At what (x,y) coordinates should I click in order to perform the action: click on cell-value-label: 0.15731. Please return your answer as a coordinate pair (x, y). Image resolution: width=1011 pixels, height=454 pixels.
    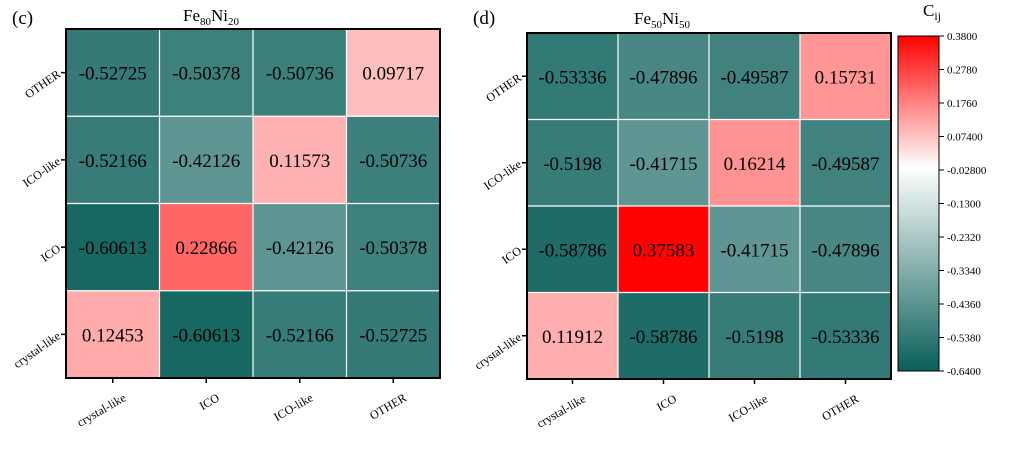
    Looking at the image, I should click on (846, 77).